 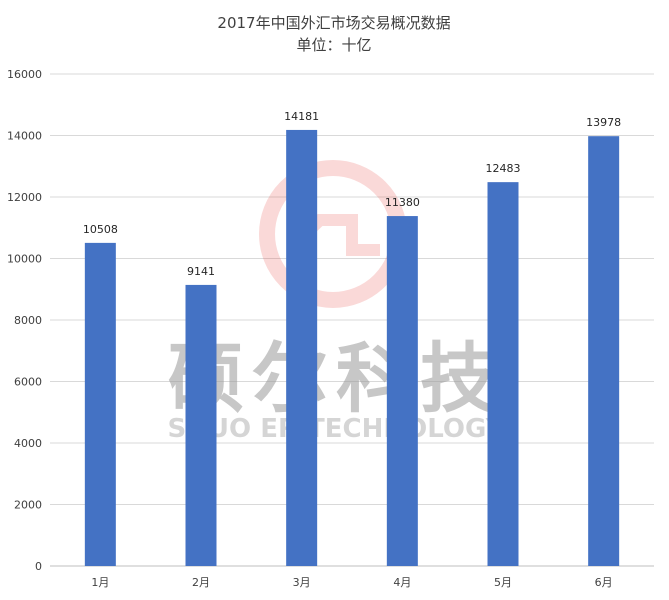 I want to click on data-label: 14181, so click(x=301, y=116).